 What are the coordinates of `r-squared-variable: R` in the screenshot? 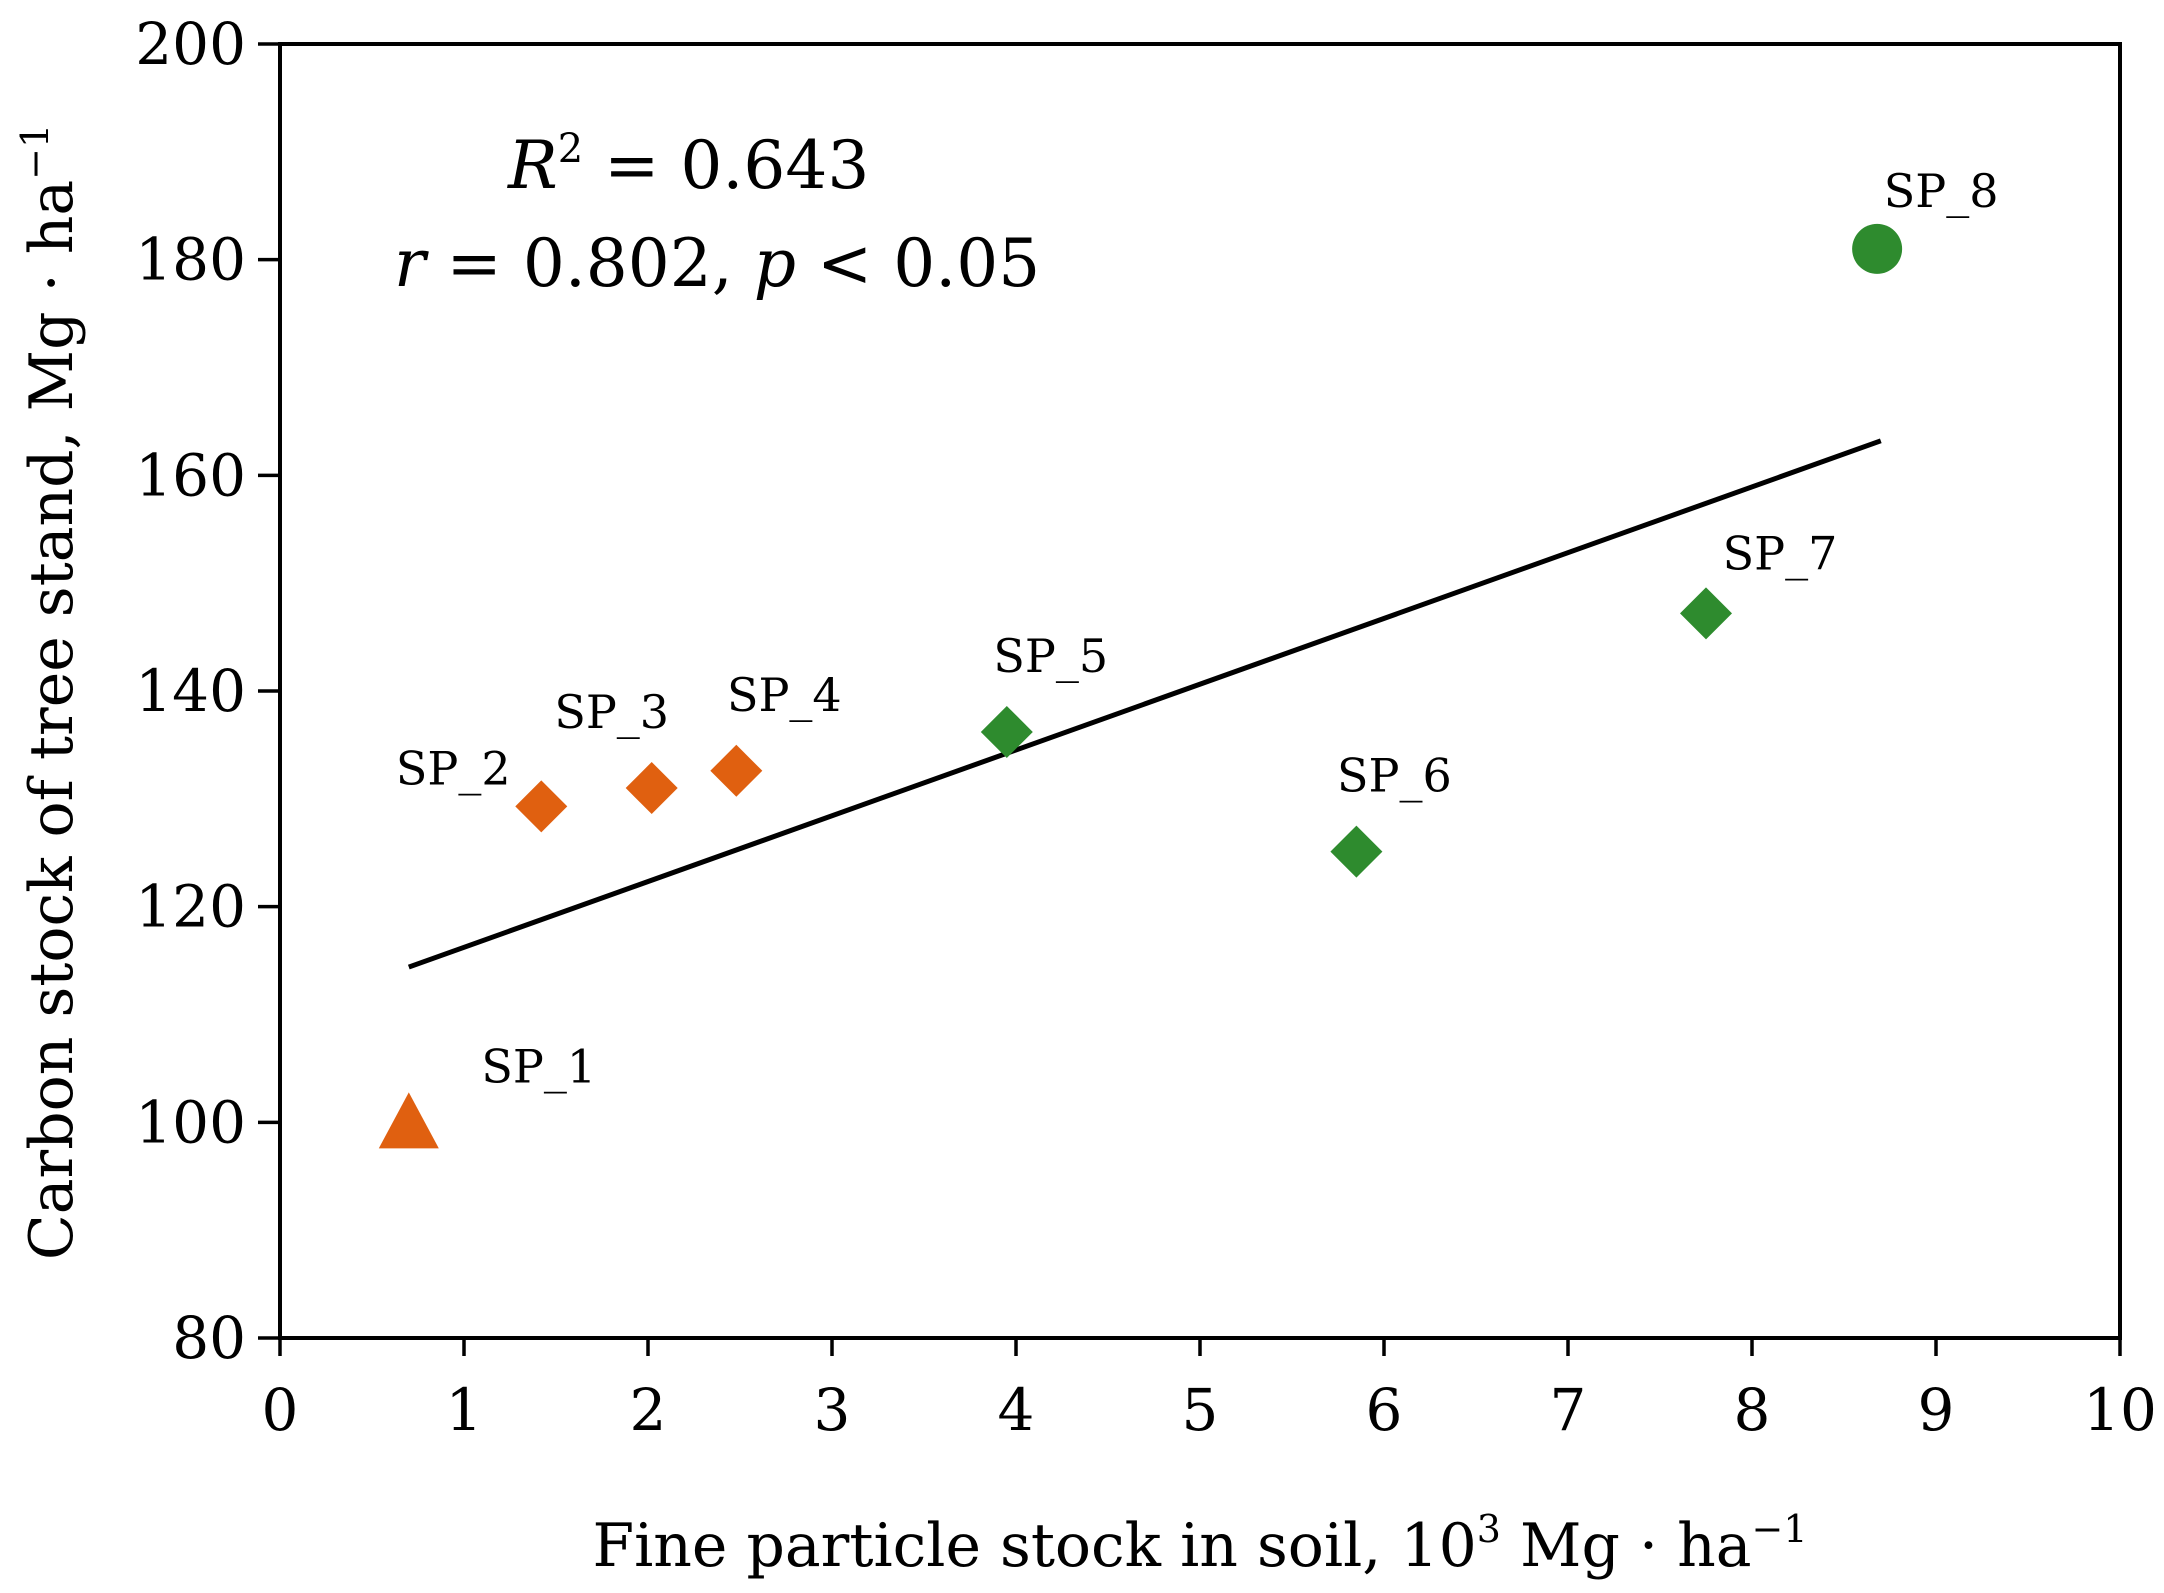 It's located at (532, 165).